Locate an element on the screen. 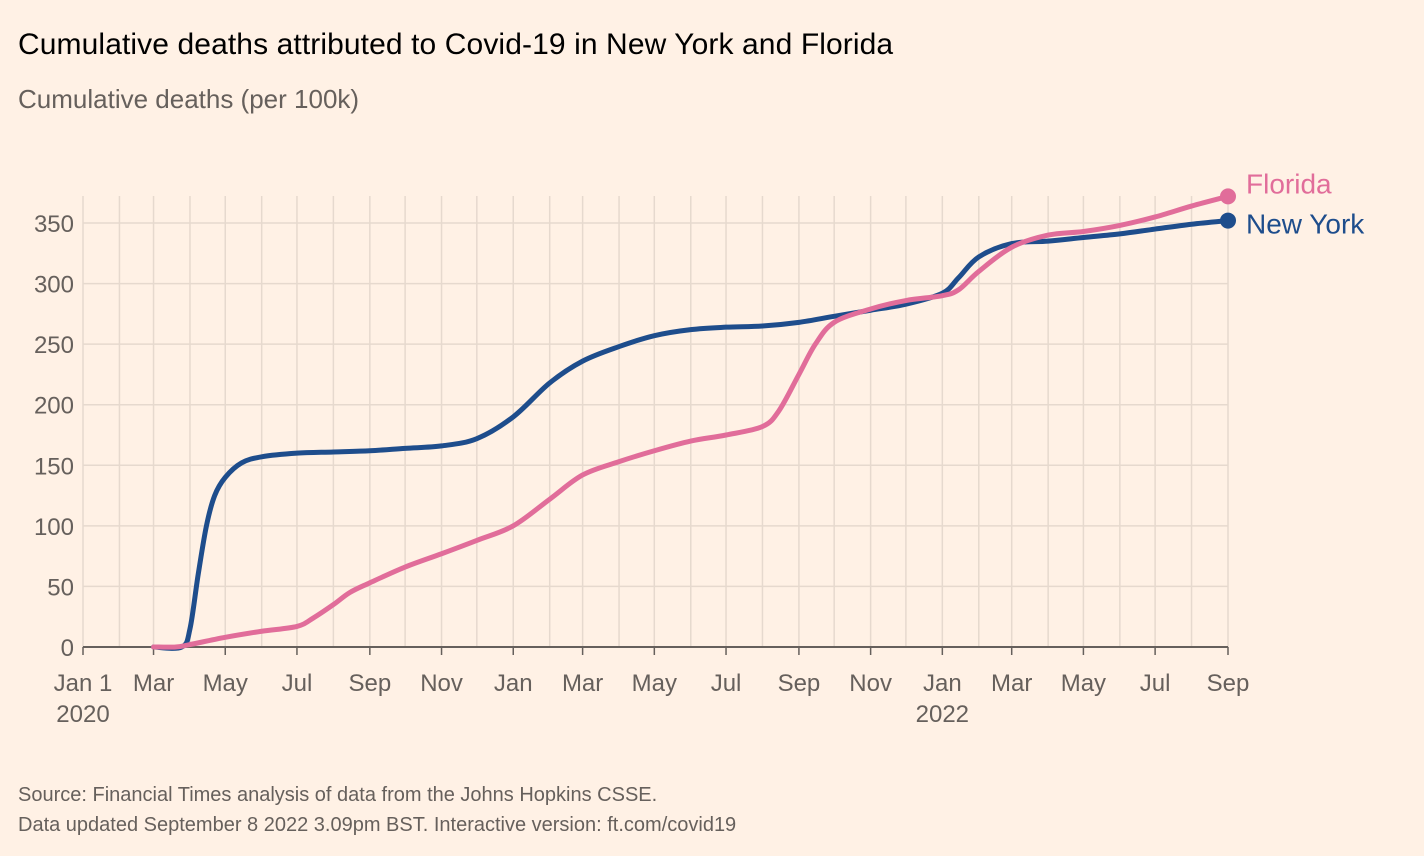  y-axis-tick-labels: 0 50 100 150 200 250 300 350 is located at coordinates (54, 436).